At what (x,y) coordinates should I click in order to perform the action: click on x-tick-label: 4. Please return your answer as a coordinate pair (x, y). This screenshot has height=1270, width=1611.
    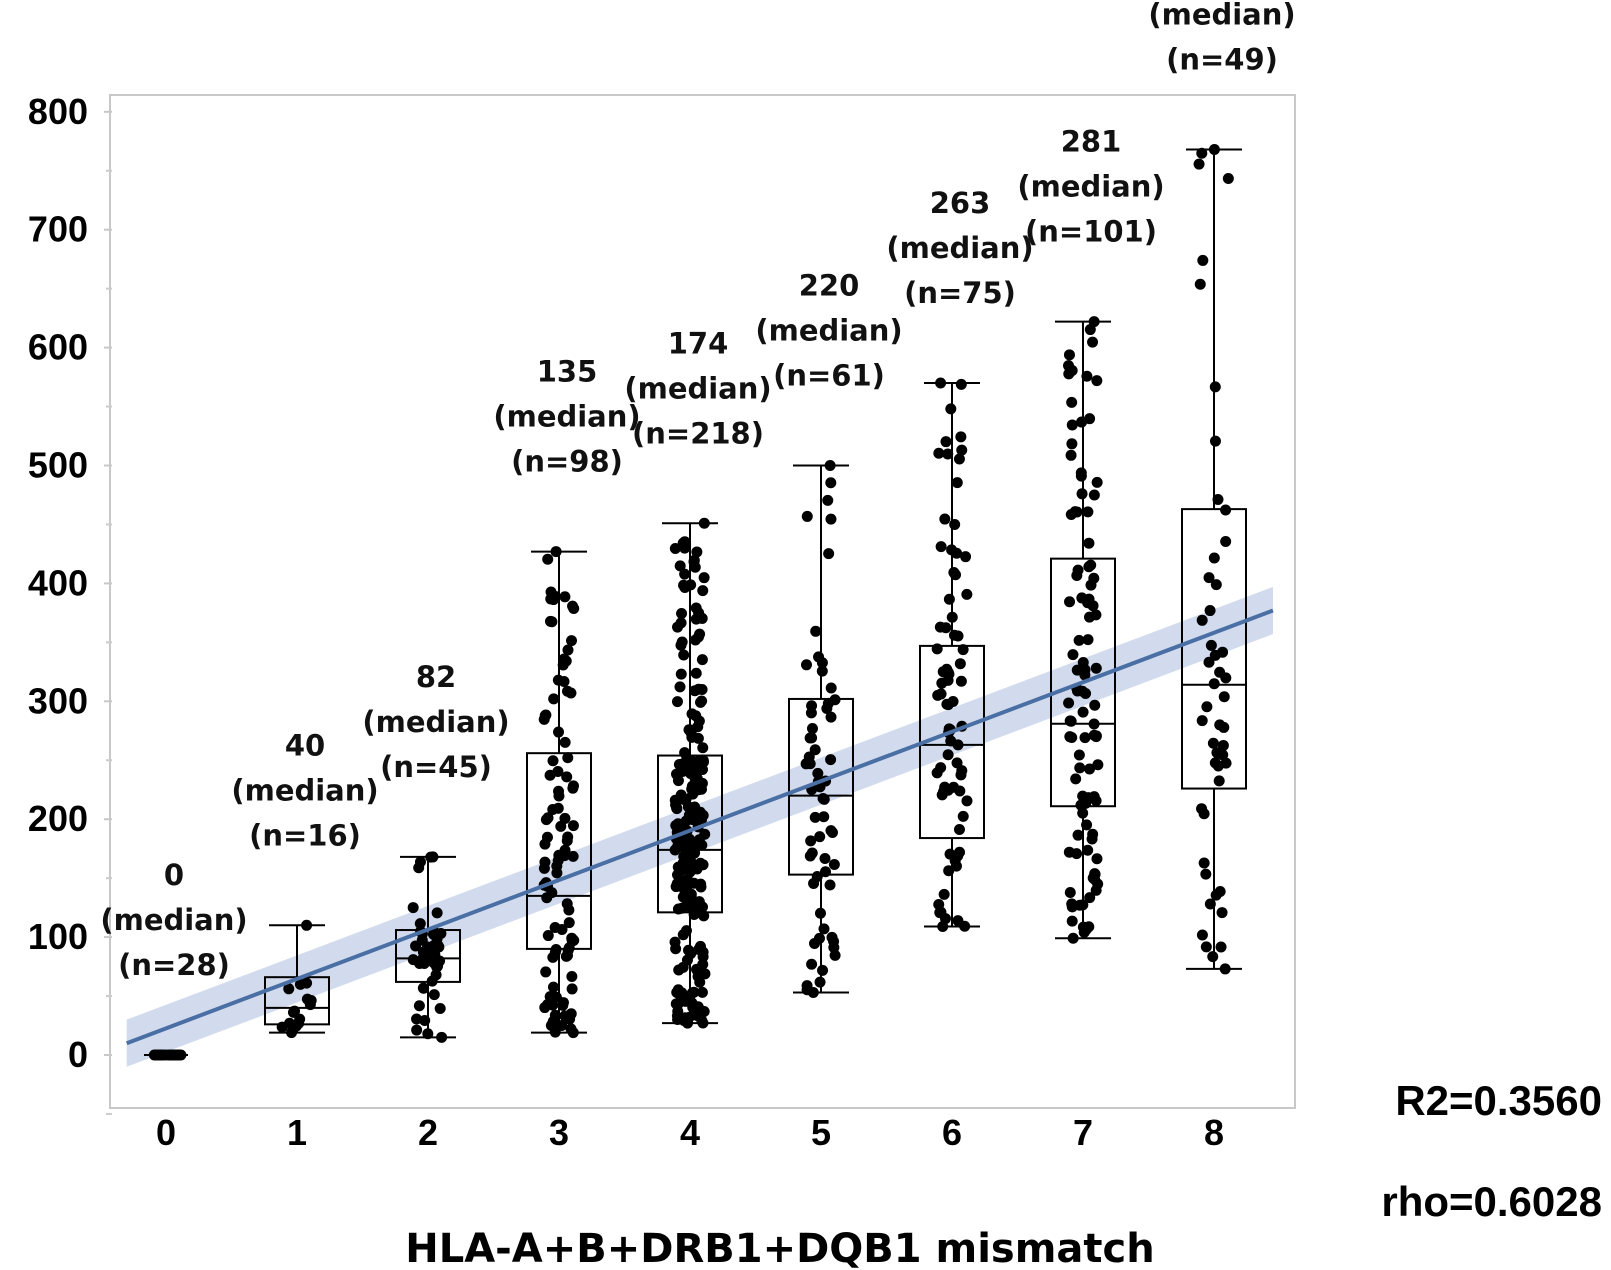
    Looking at the image, I should click on (690, 1132).